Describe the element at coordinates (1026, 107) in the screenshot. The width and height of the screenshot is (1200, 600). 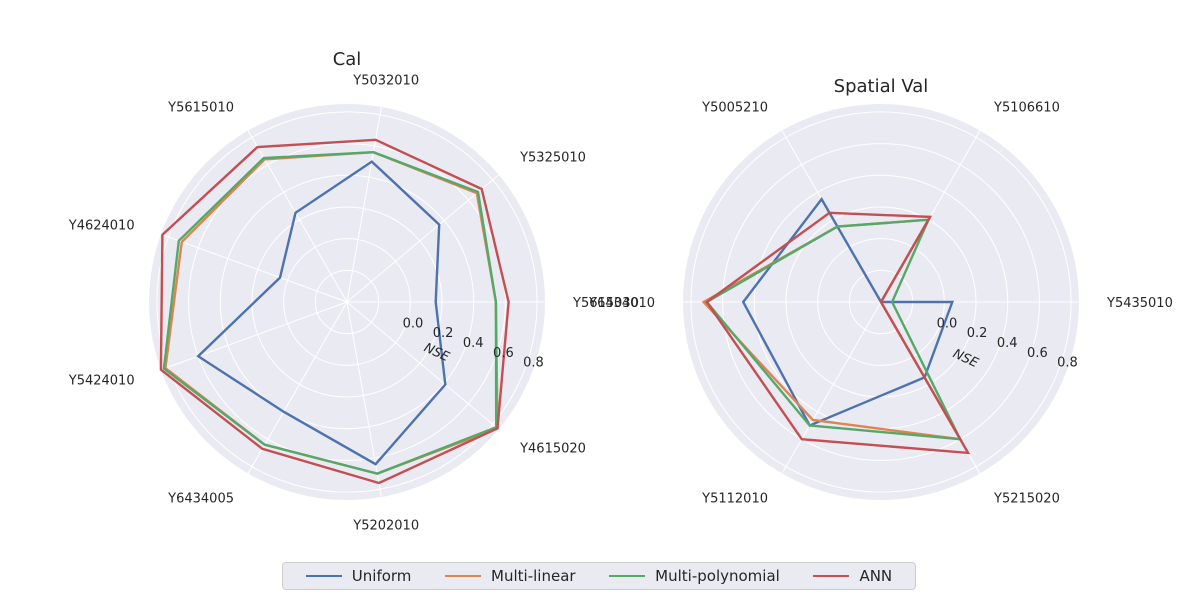
I see `category-label-y5106610: Y5106610` at that location.